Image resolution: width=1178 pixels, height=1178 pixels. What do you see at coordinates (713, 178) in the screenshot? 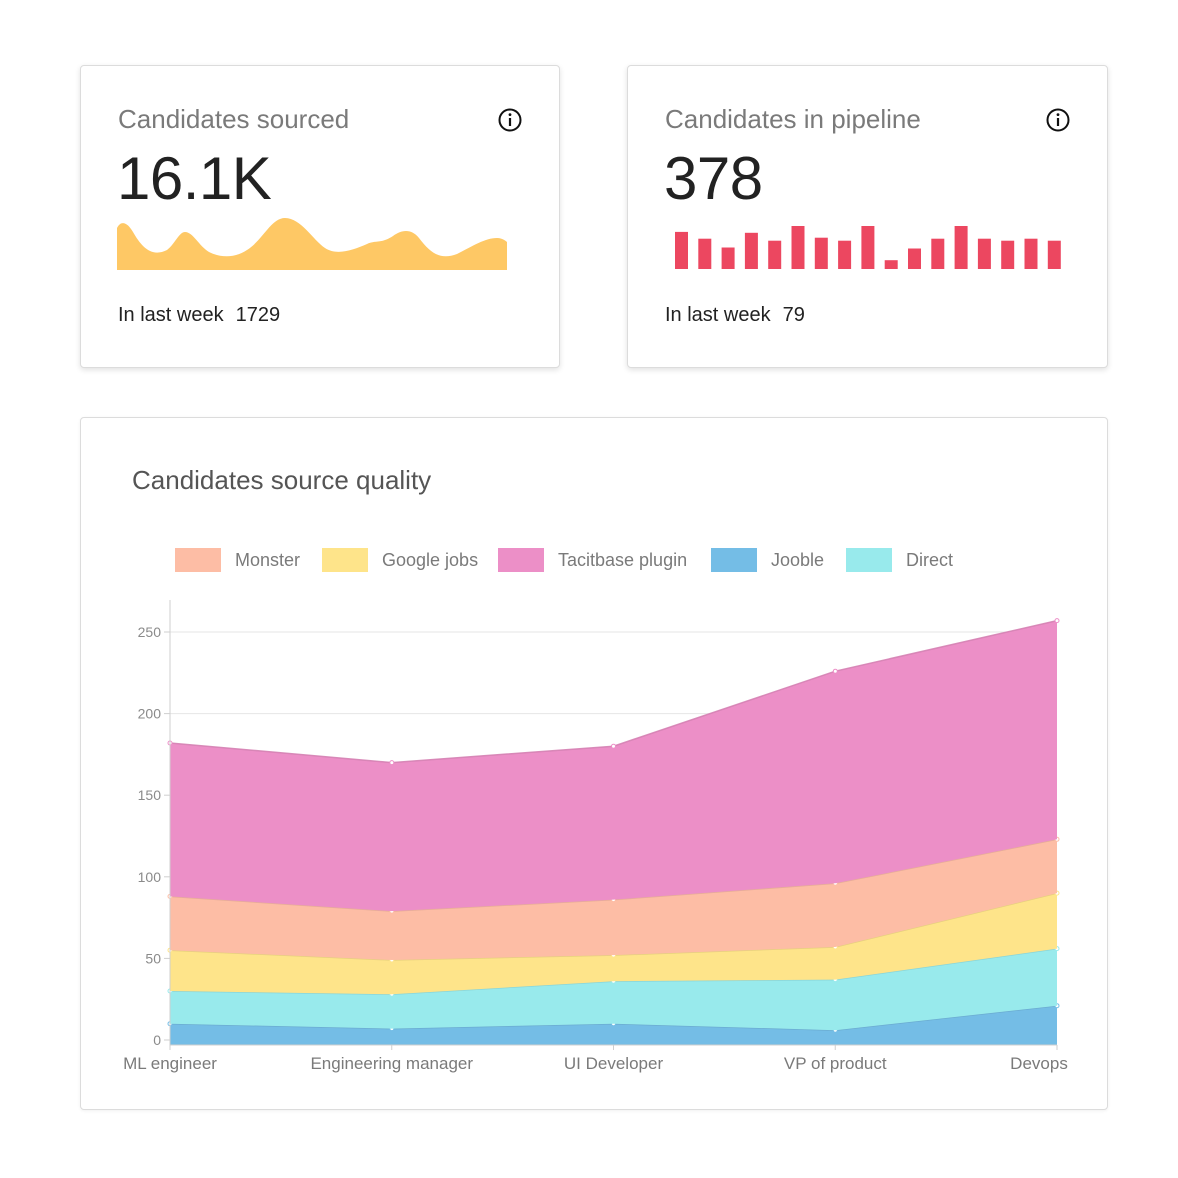
I see `kpi-value: 378` at bounding box center [713, 178].